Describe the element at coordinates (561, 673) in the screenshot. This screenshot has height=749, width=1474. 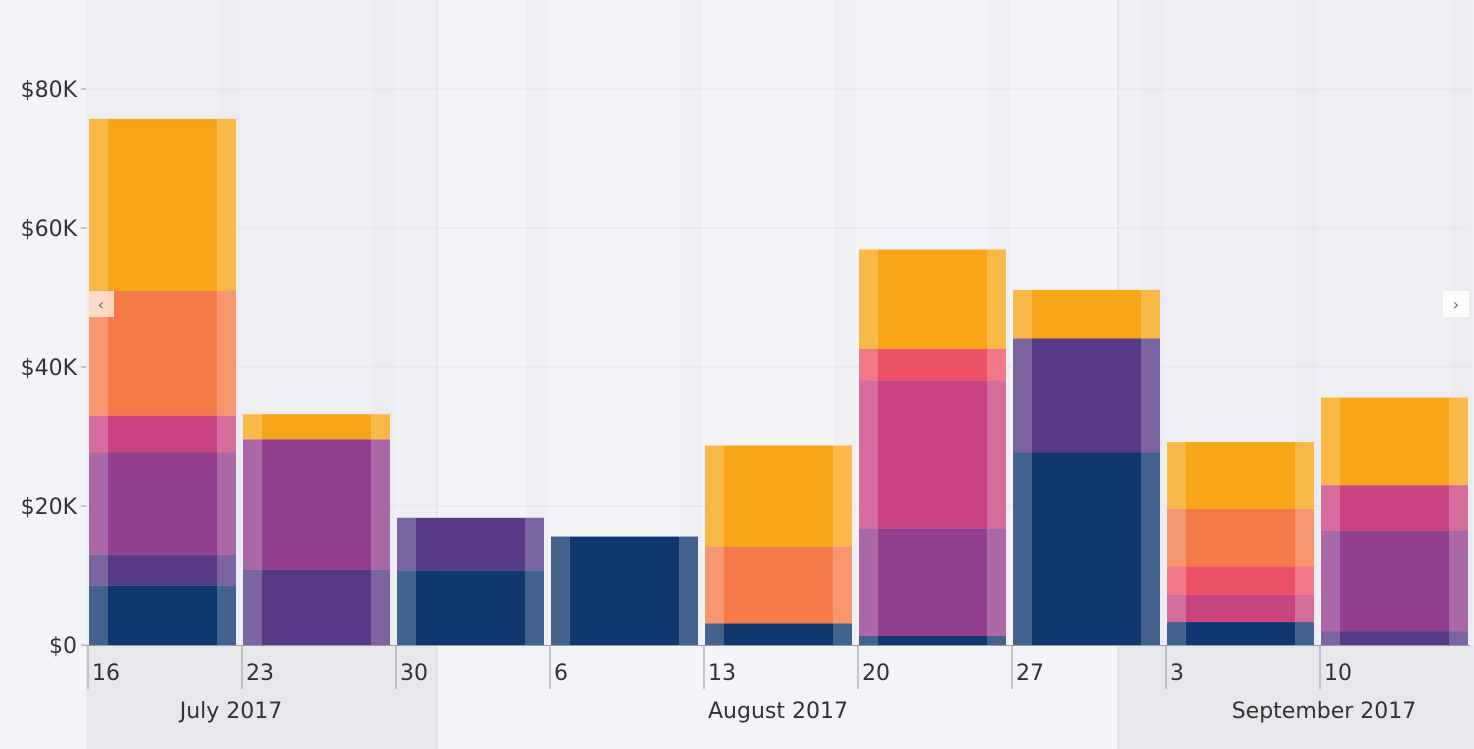
I see `x-tick-label: 6` at that location.